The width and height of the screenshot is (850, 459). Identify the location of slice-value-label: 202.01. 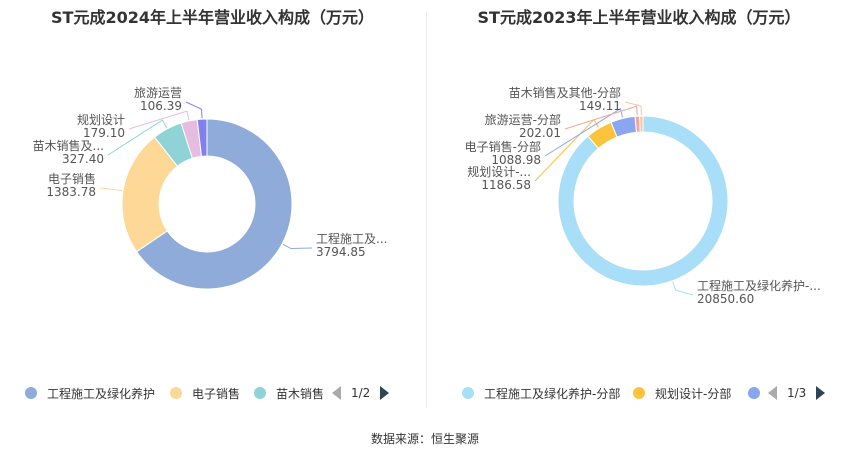
(540, 133).